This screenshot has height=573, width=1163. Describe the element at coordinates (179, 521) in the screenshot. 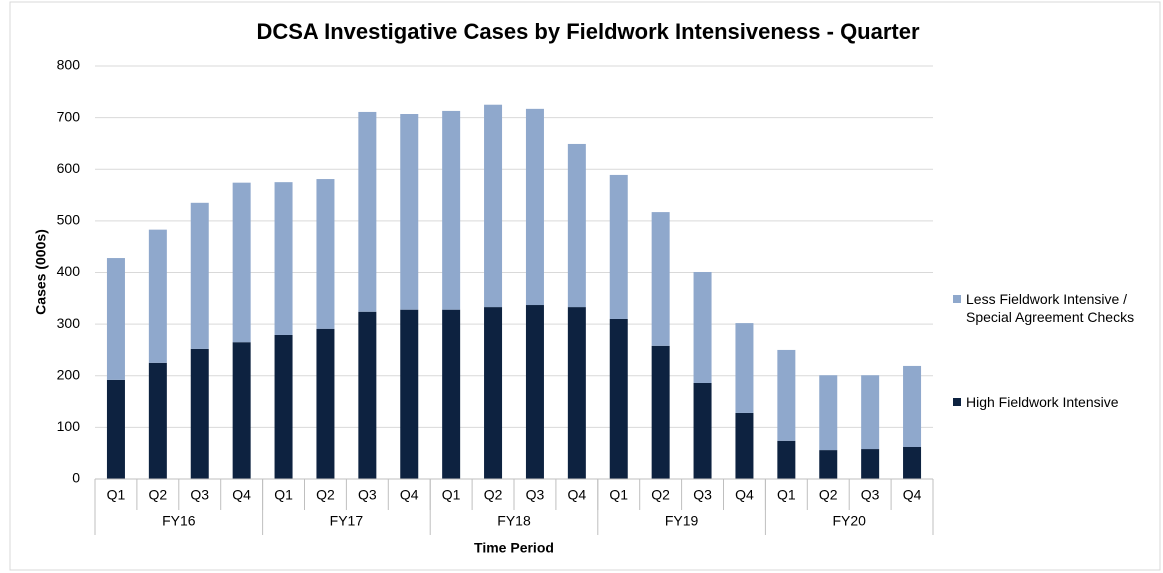

I see `group-label: FY16` at that location.